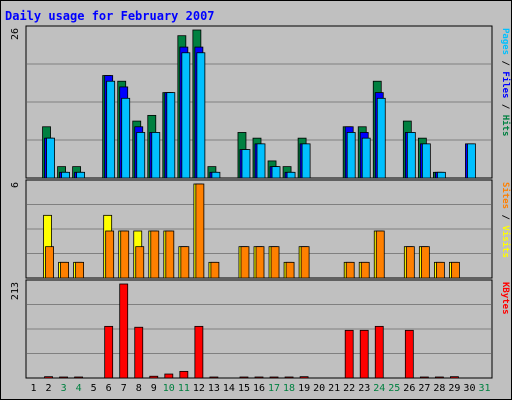 The width and height of the screenshot is (512, 400). I want to click on x-tick-label-day-27: 27, so click(424, 388).